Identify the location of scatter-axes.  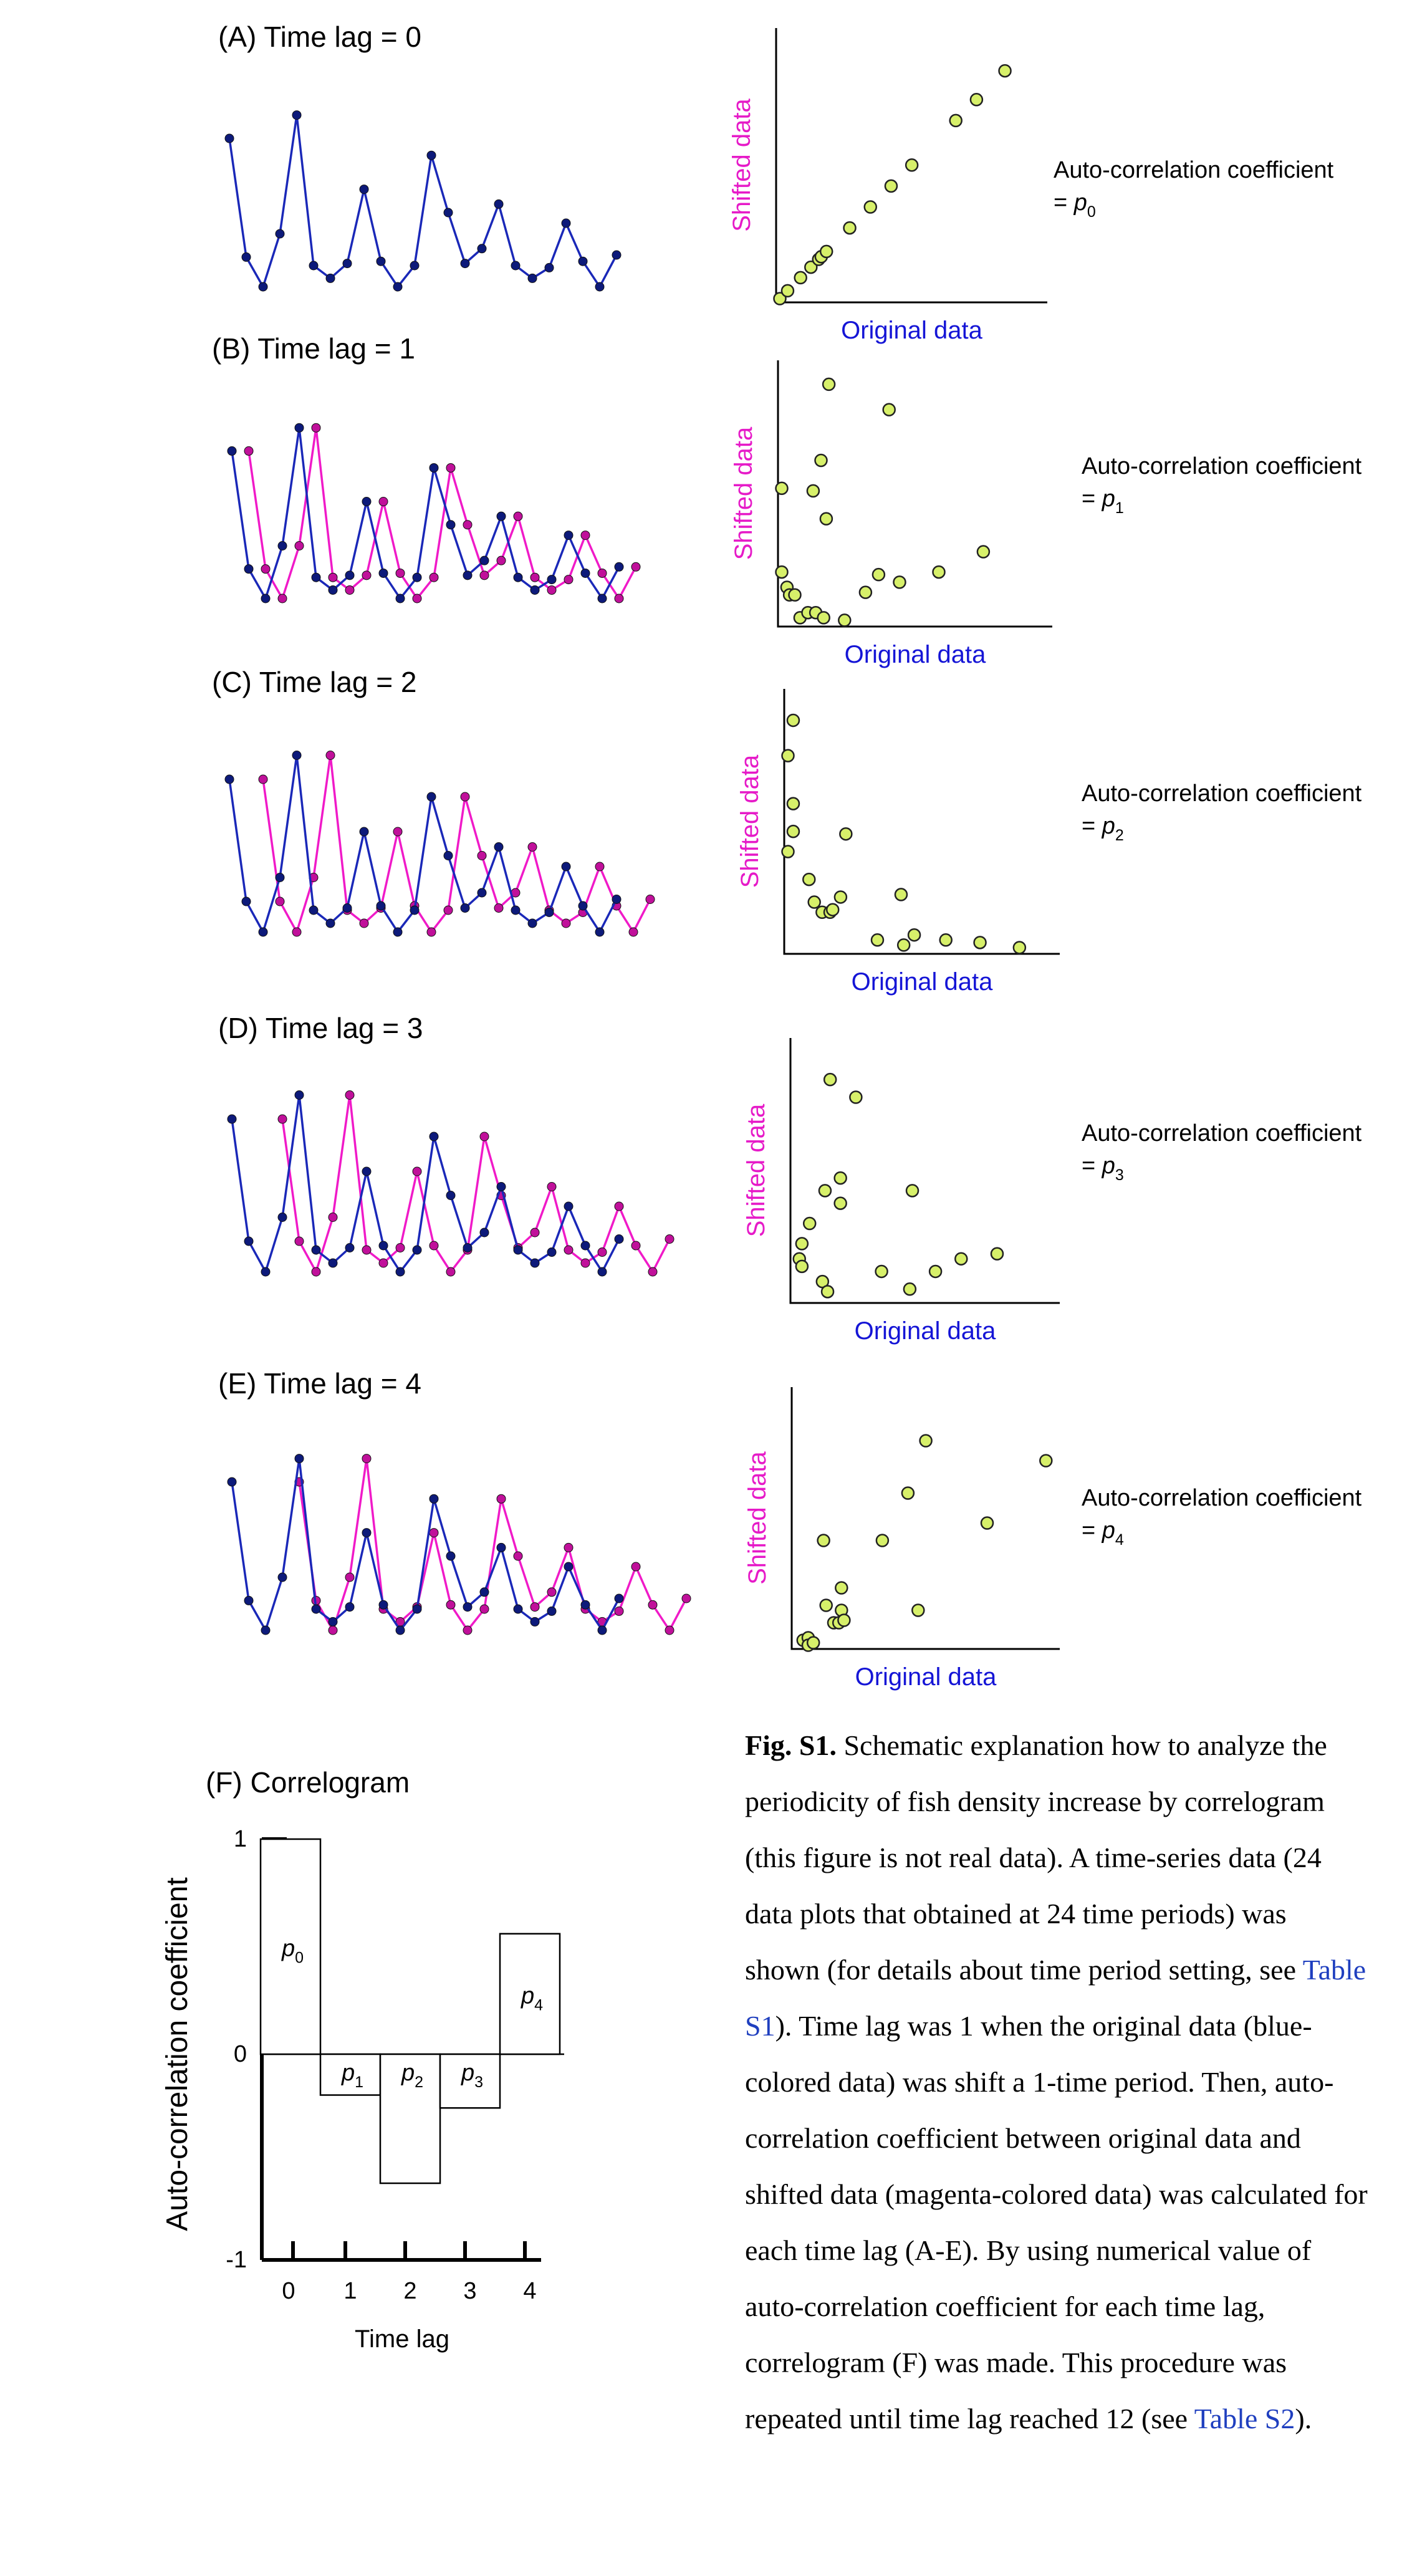
(925, 1518).